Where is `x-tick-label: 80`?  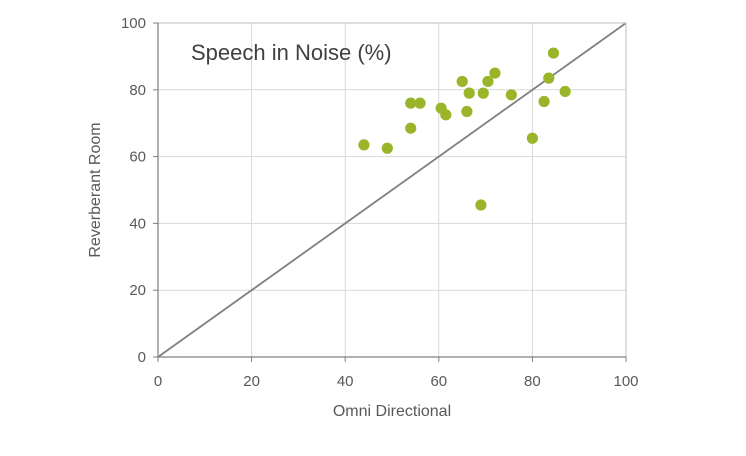 x-tick-label: 80 is located at coordinates (532, 381).